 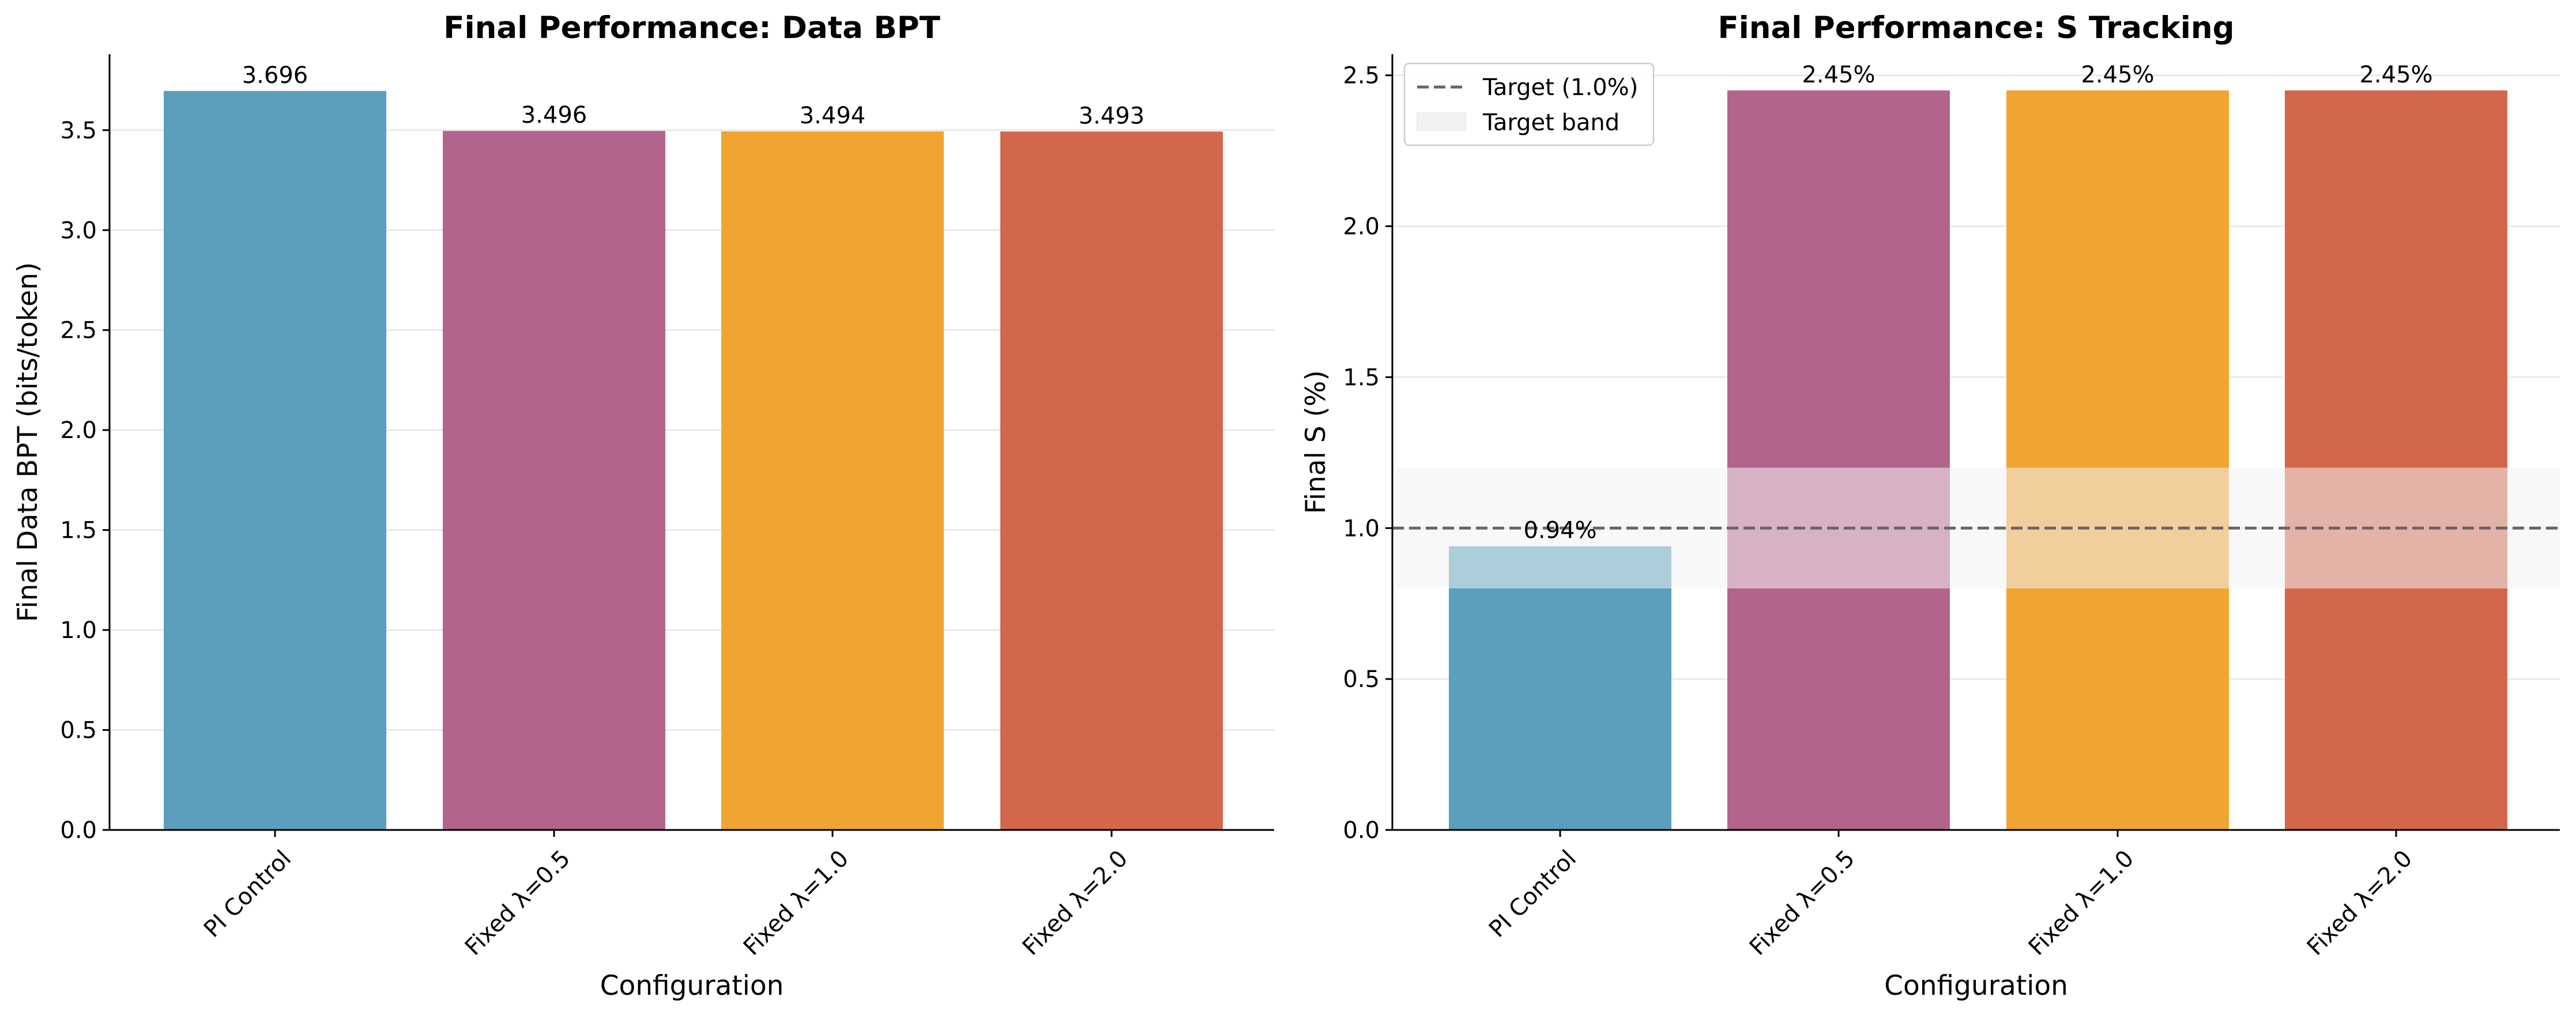 I want to click on y-axis-label: Final Data BPT (bits/token), so click(x=28, y=442).